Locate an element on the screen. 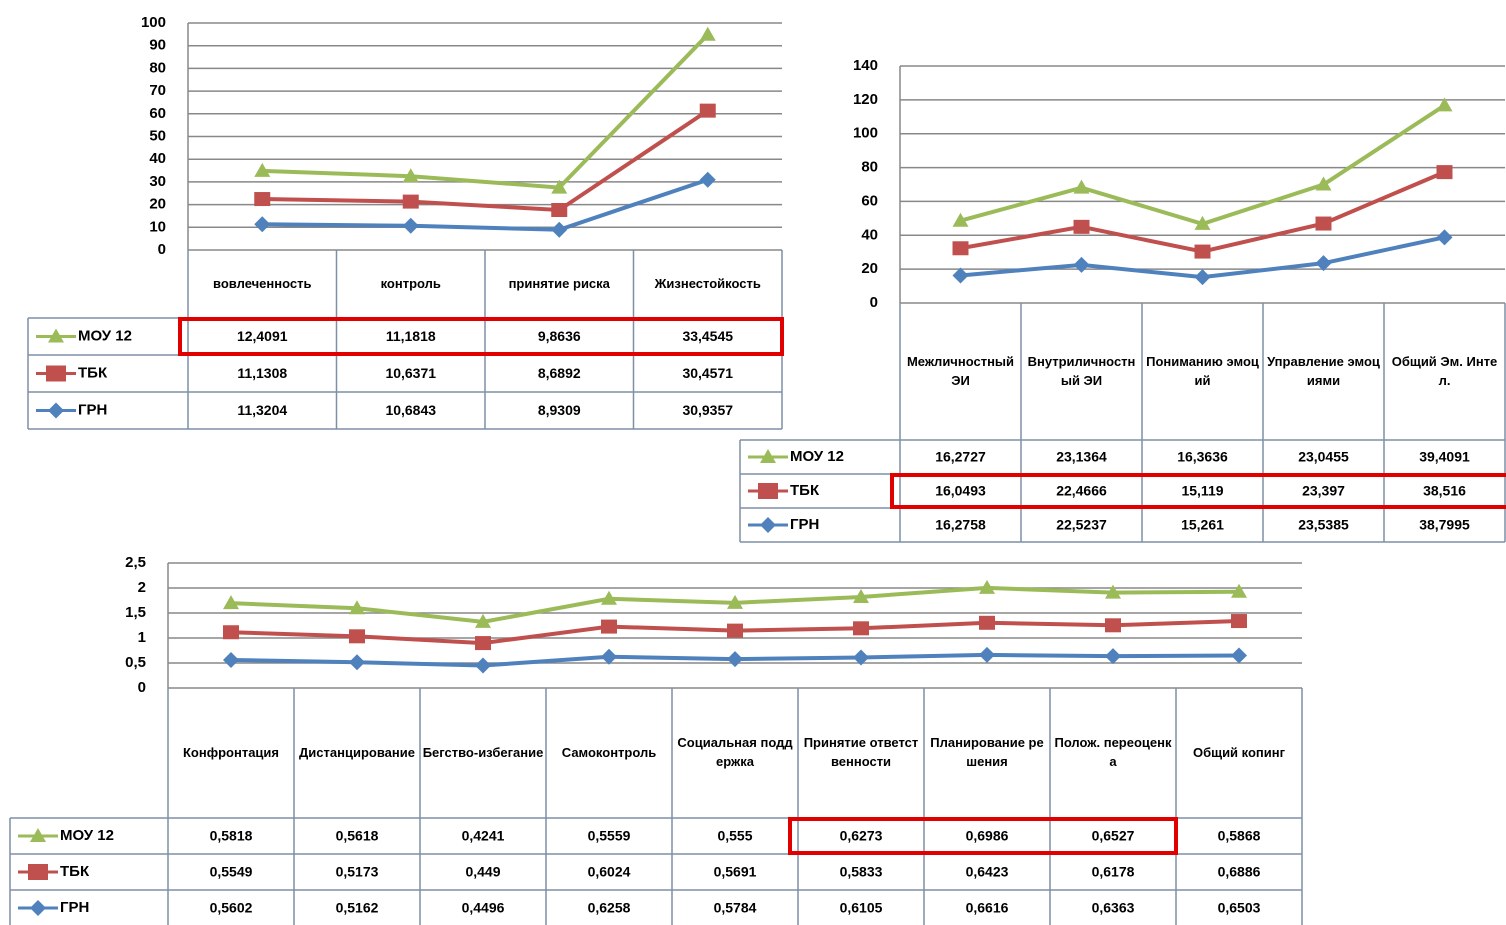 The image size is (1506, 925). y-tick-label: 10 is located at coordinates (157, 226).